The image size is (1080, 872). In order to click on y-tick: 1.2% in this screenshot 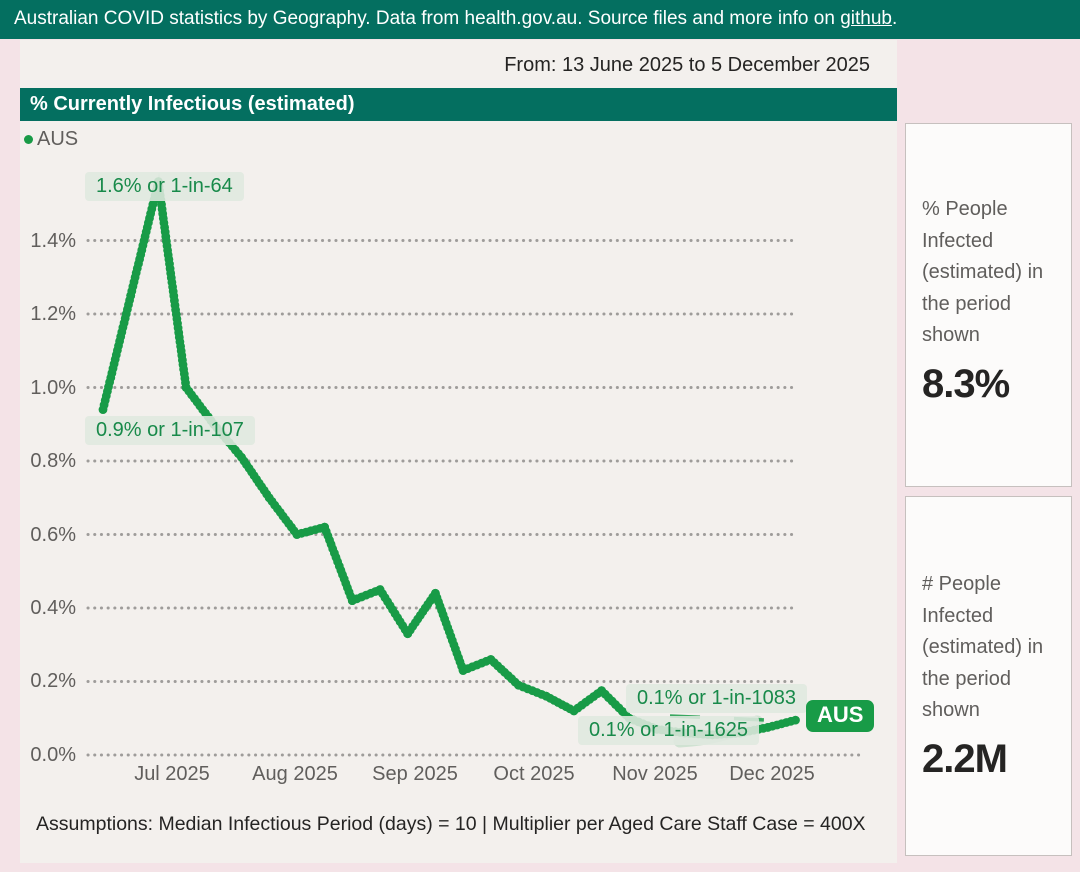, I will do `click(53, 314)`.